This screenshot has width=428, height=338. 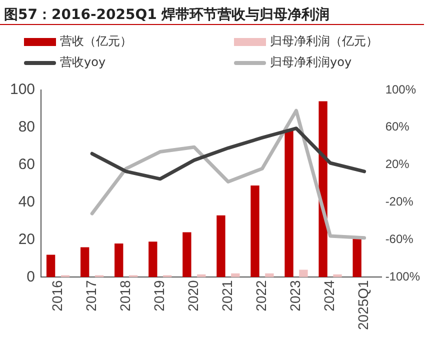 I want to click on x-tick-label: 2023, so click(x=295, y=296).